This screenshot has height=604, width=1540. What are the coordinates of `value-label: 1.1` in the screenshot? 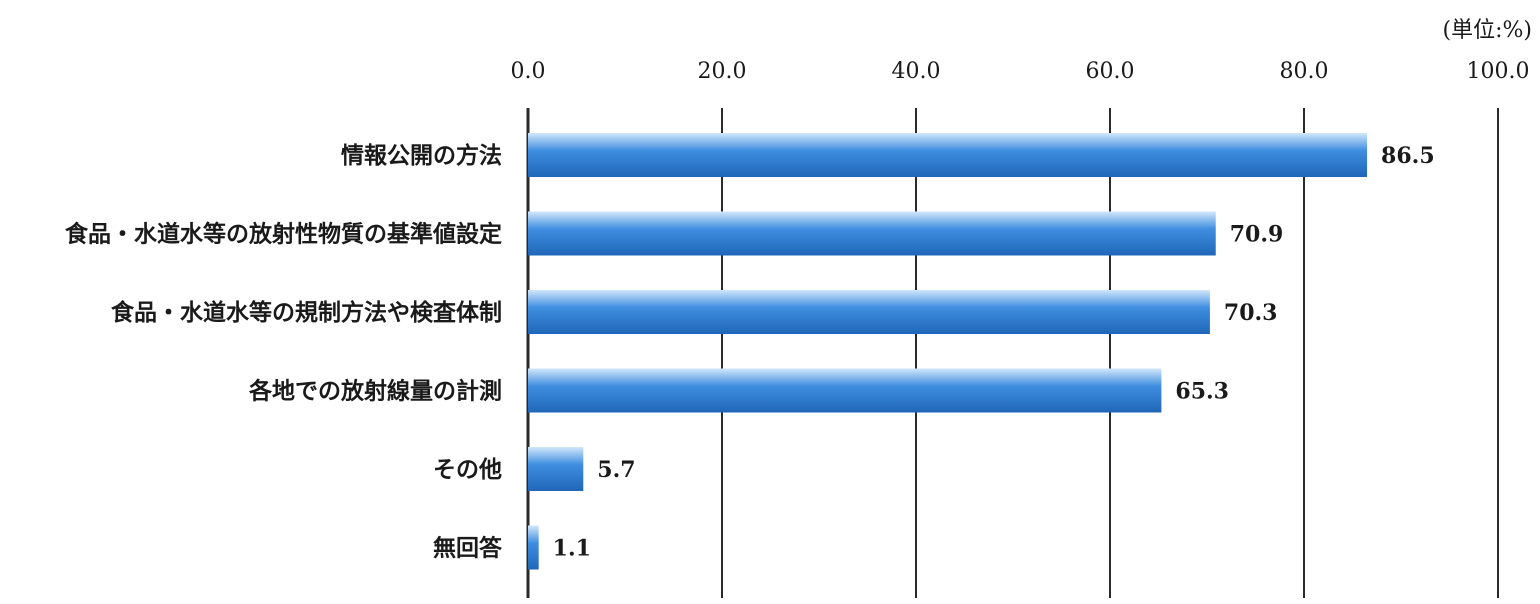 It's located at (572, 549).